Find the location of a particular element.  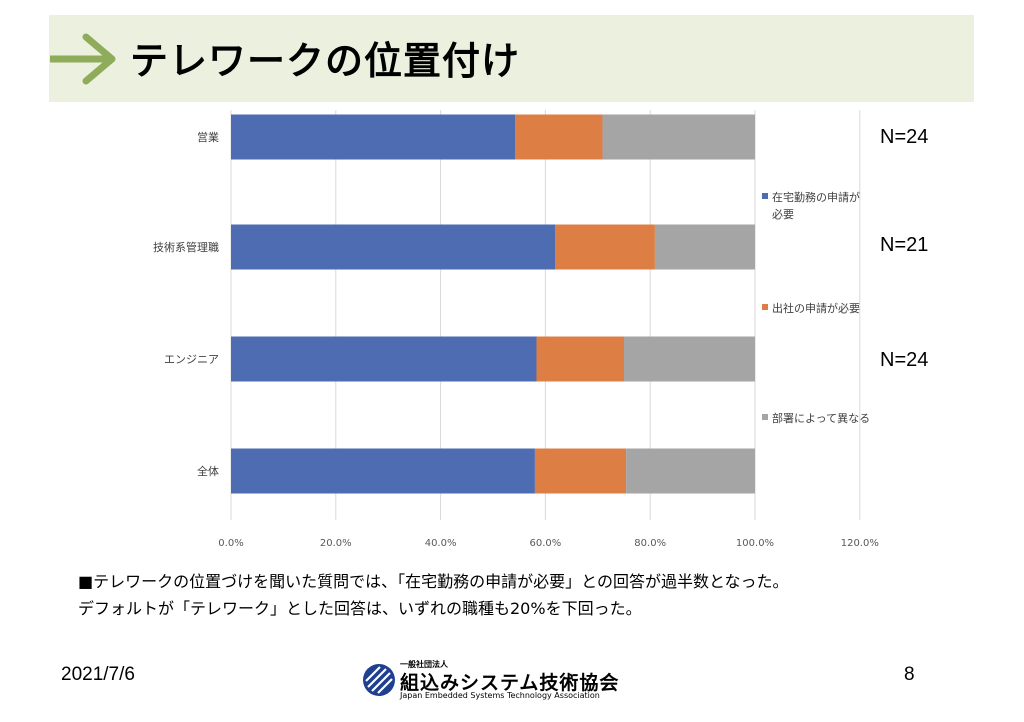

logo-mark-icon is located at coordinates (379, 680).